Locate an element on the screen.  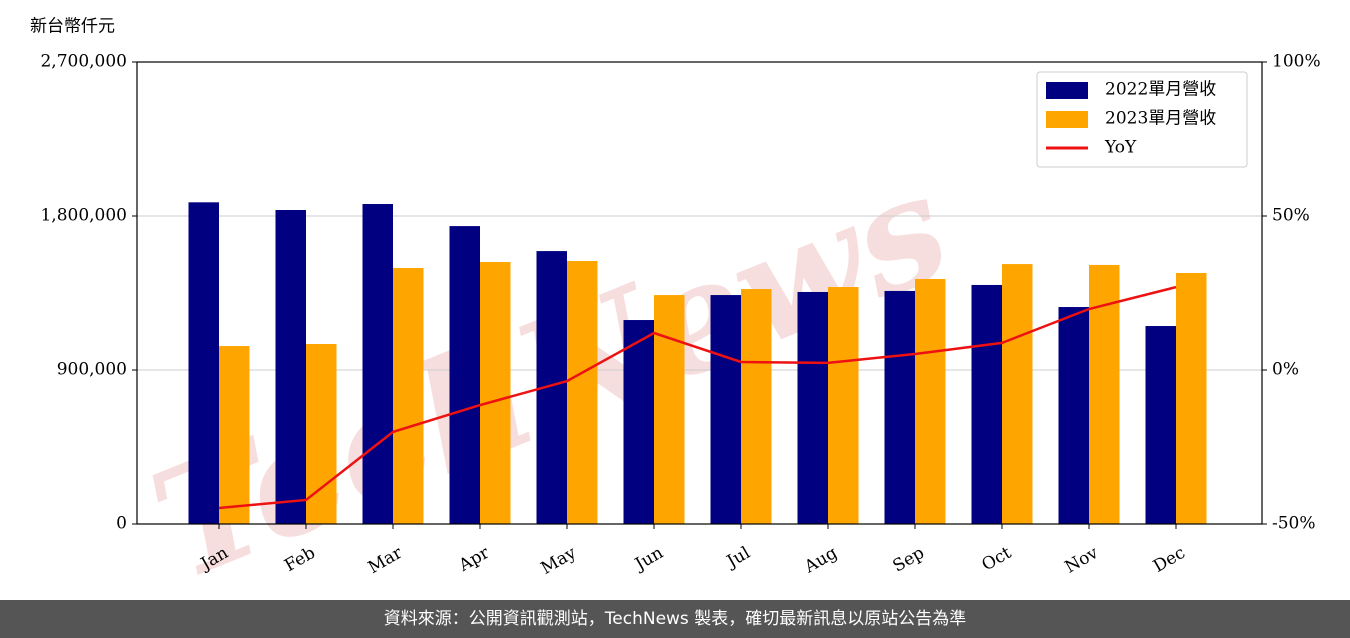
legend: 2022單月營收 2023單月營收 YoY is located at coordinates (1142, 119).